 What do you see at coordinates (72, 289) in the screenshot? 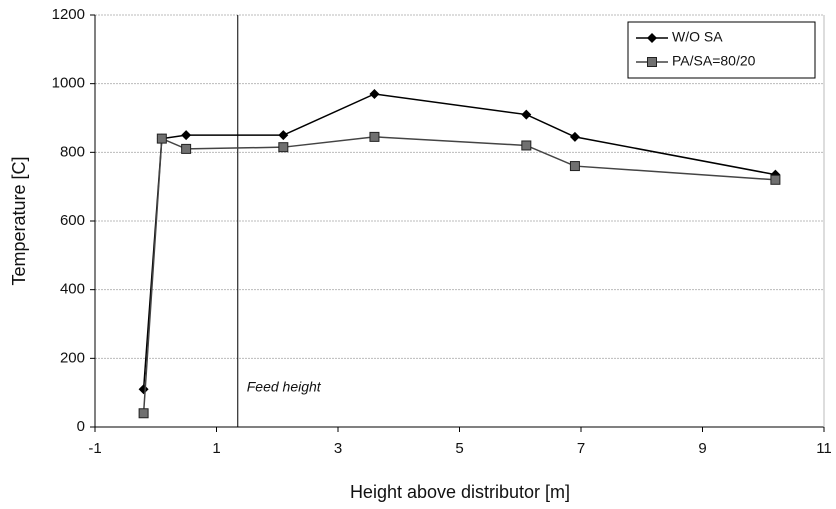
I see `y-tick-label: 400` at bounding box center [72, 289].